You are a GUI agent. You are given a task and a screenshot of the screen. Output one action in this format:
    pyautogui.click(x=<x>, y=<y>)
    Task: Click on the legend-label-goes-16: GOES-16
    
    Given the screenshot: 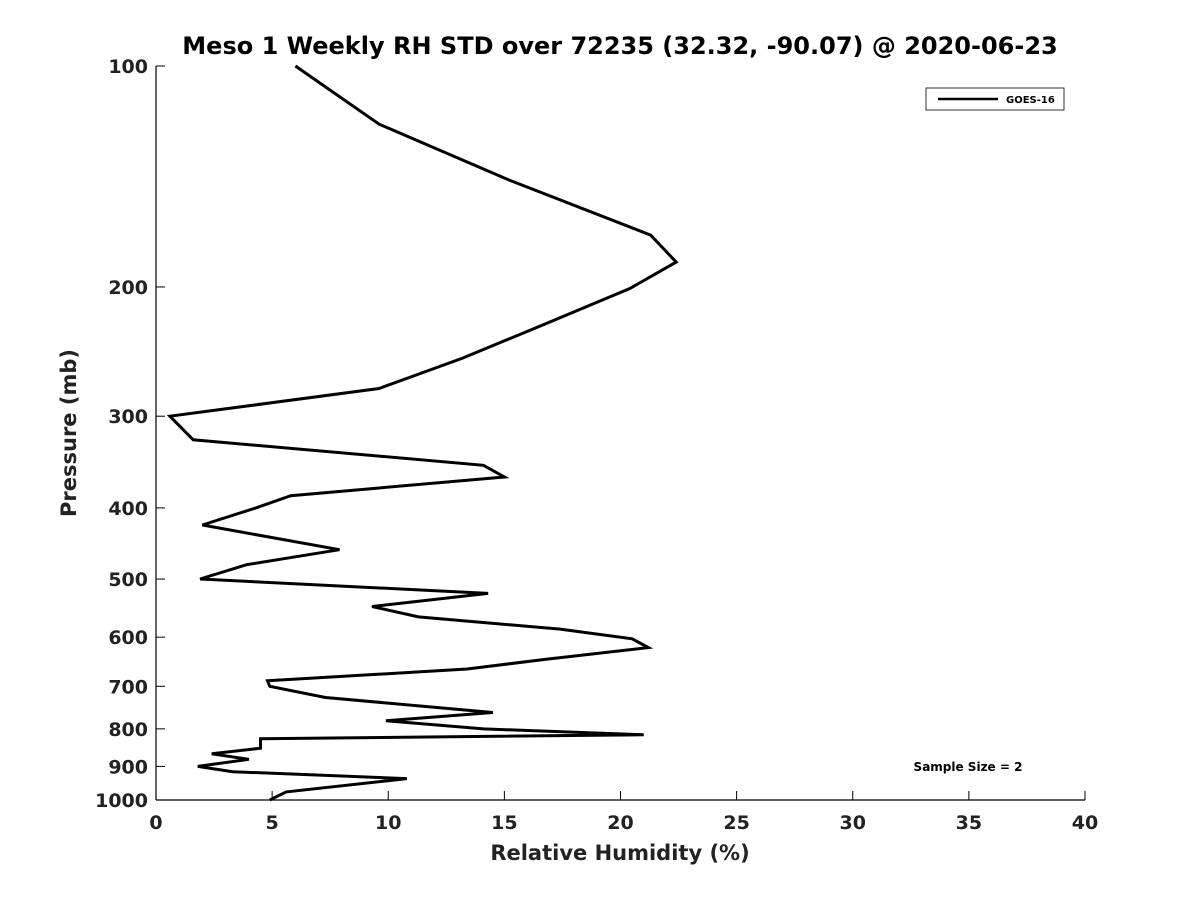 What is the action you would take?
    pyautogui.click(x=1030, y=100)
    